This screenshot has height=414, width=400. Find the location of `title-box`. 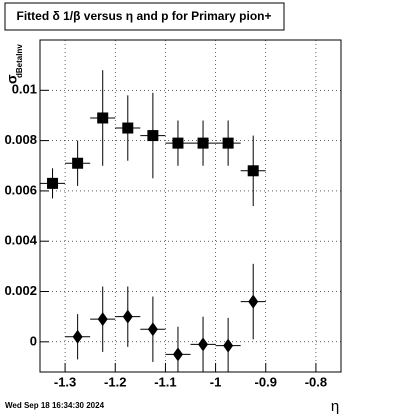

title-box is located at coordinates (144, 16).